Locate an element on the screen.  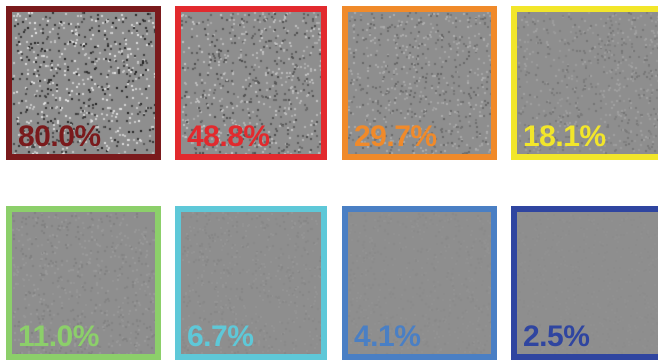
contrast-panel-2: 48.8% is located at coordinates (251, 83).